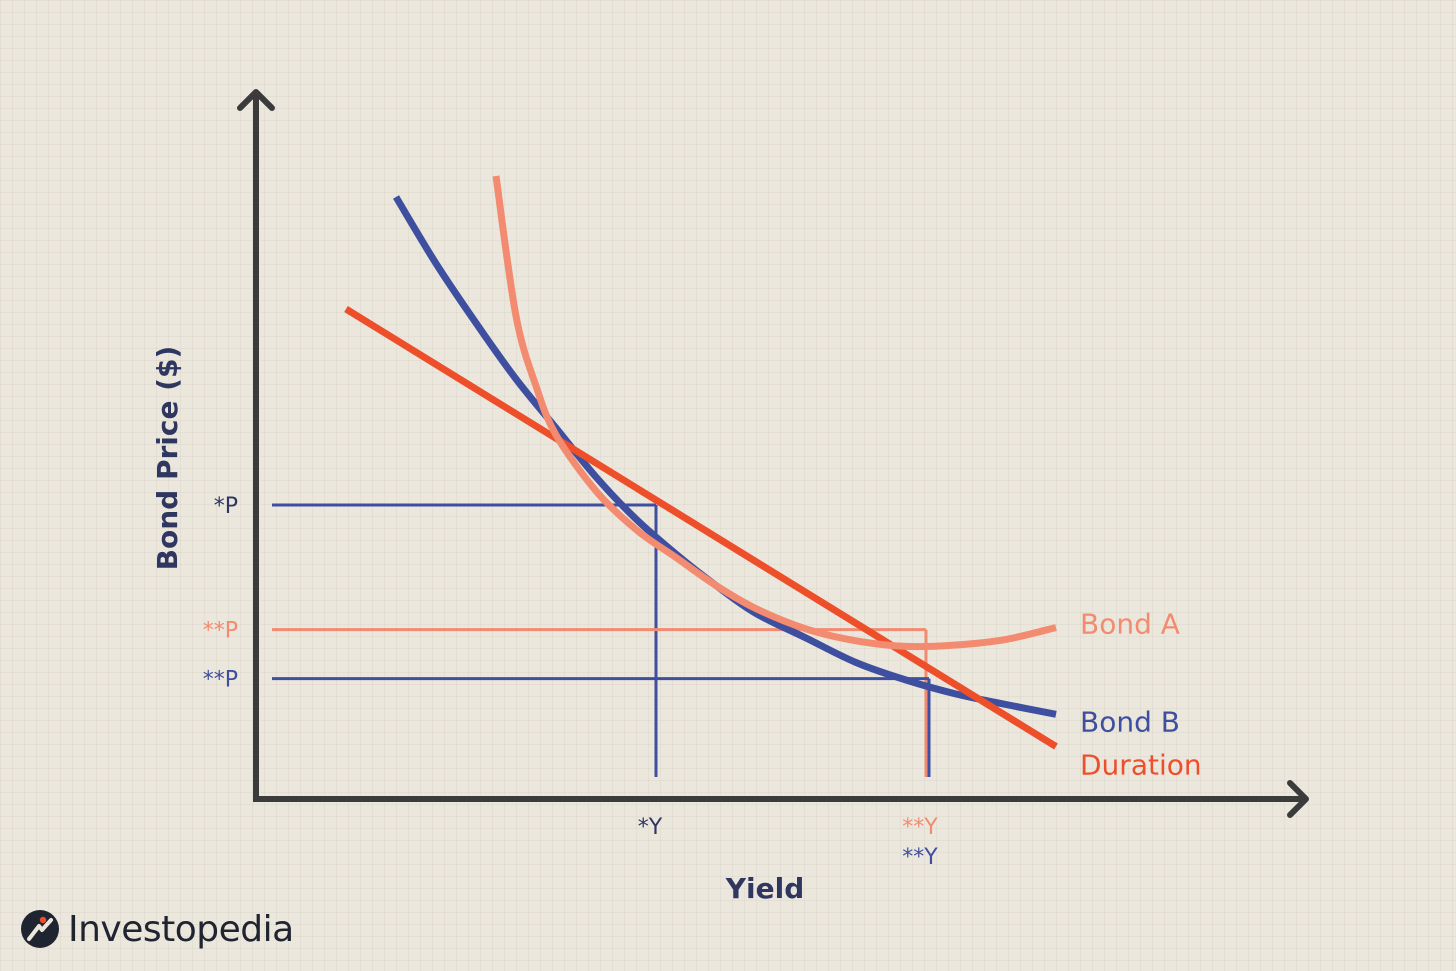 The width and height of the screenshot is (1456, 971). I want to click on brand-name: Investopedia, so click(181, 929).